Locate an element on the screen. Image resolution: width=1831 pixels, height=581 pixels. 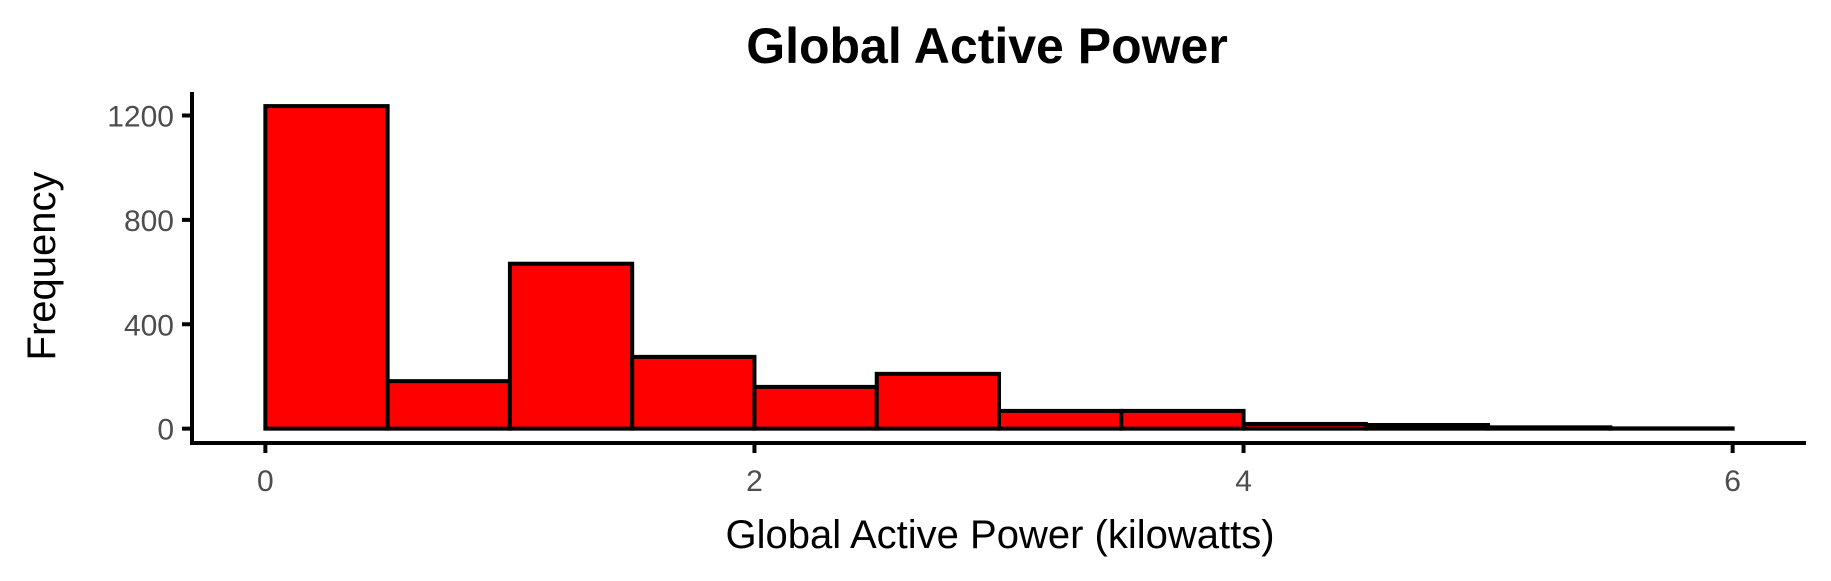
x-tick-label: 6 is located at coordinates (1732, 481).